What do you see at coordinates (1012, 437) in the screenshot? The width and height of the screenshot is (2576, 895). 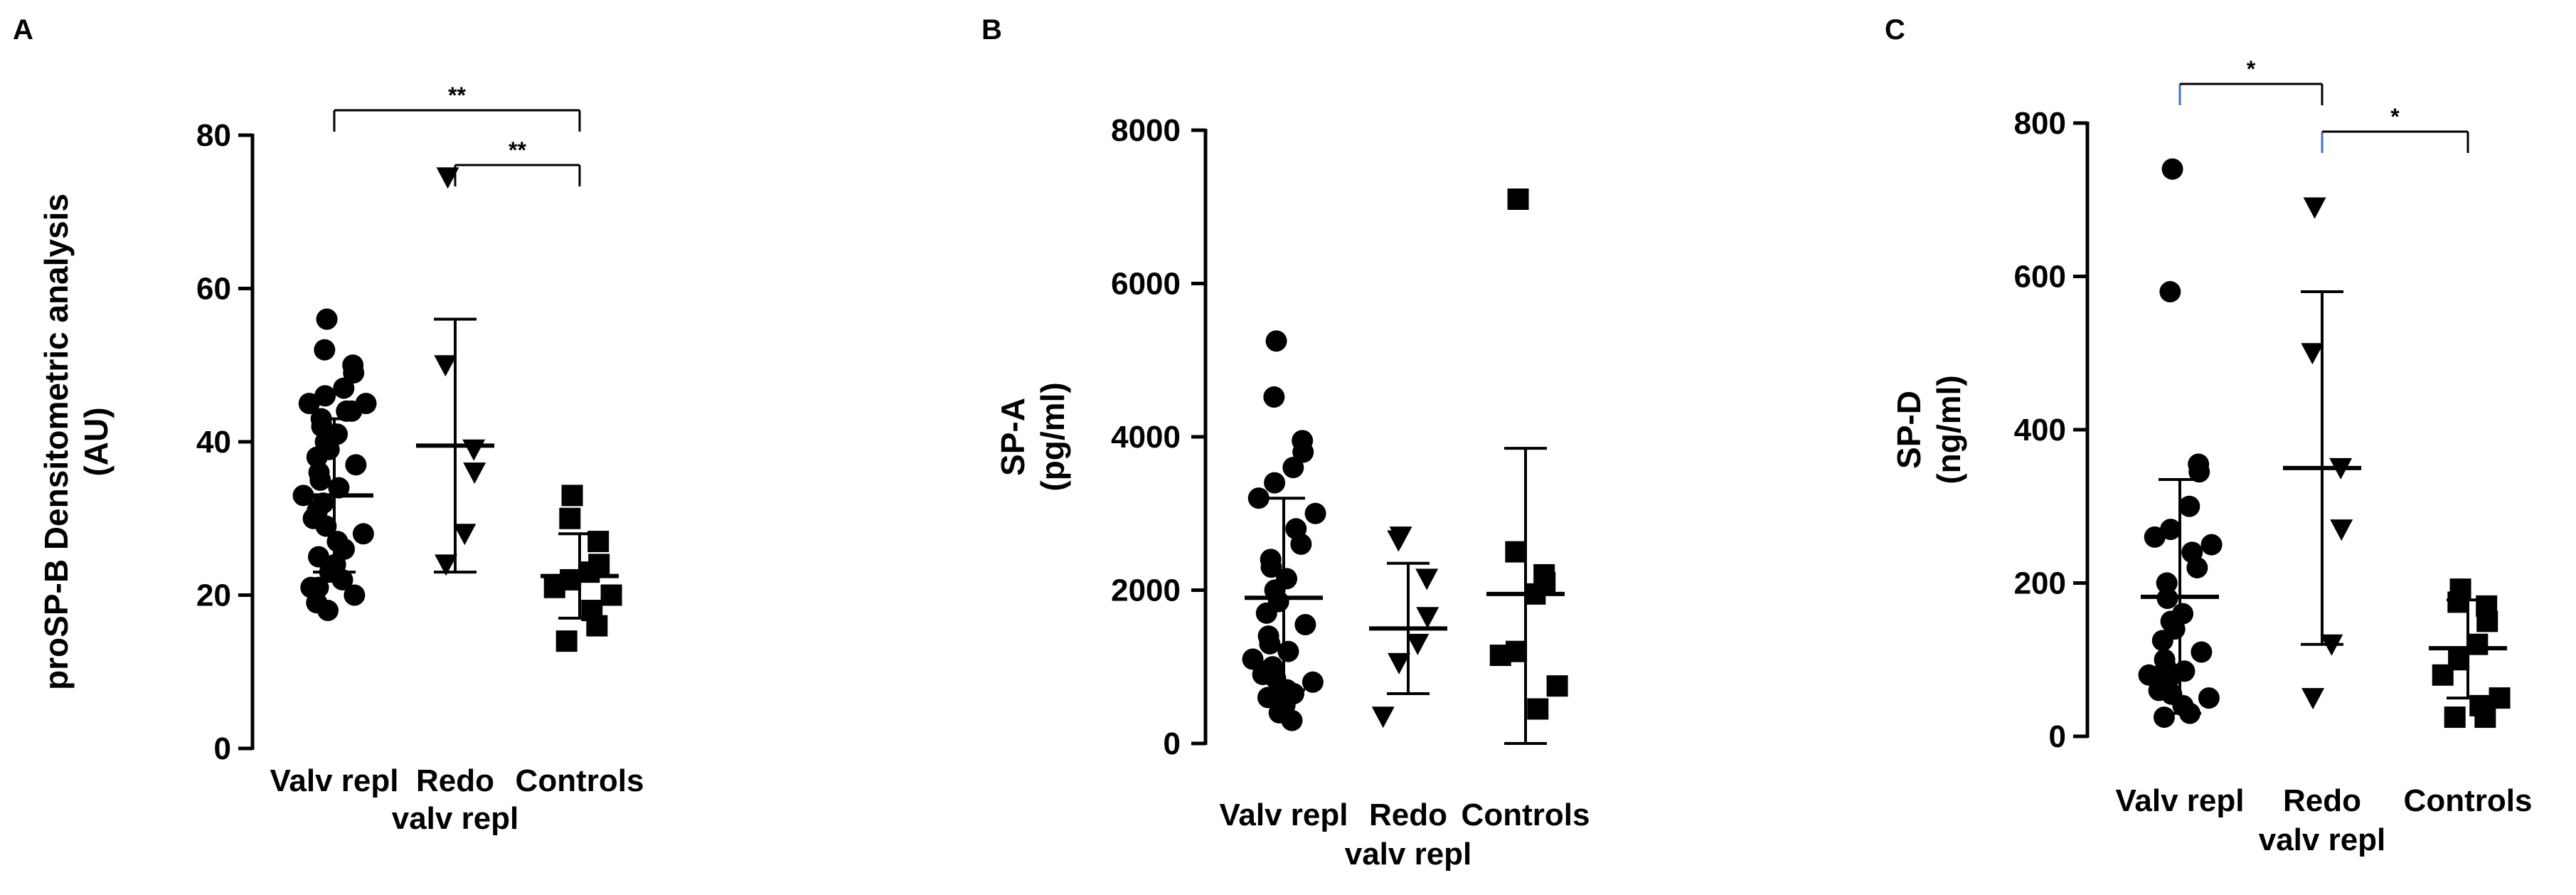 I see `y-axis-label: SP-A` at bounding box center [1012, 437].